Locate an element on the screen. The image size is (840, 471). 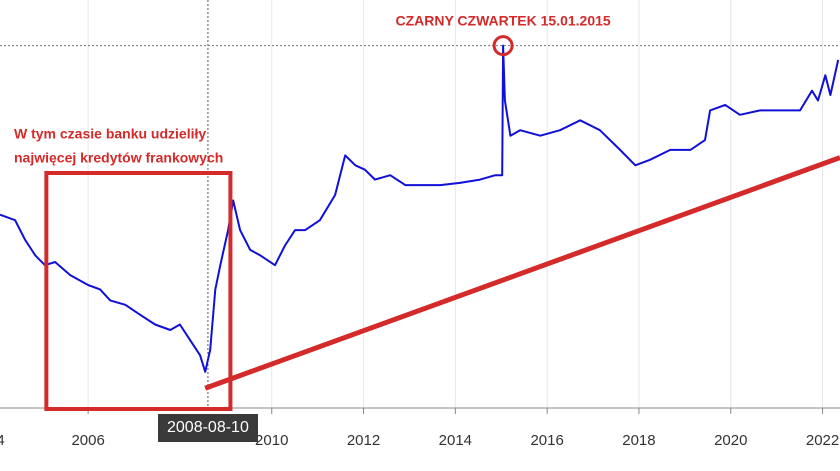
x-tick-label: 2020 is located at coordinates (730, 440).